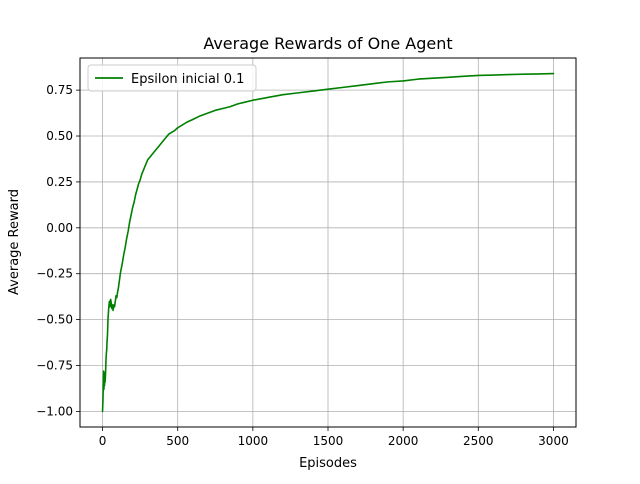 This screenshot has height=484, width=640. Describe the element at coordinates (59, 90) in the screenshot. I see `y-tick-label: 0.75` at that location.